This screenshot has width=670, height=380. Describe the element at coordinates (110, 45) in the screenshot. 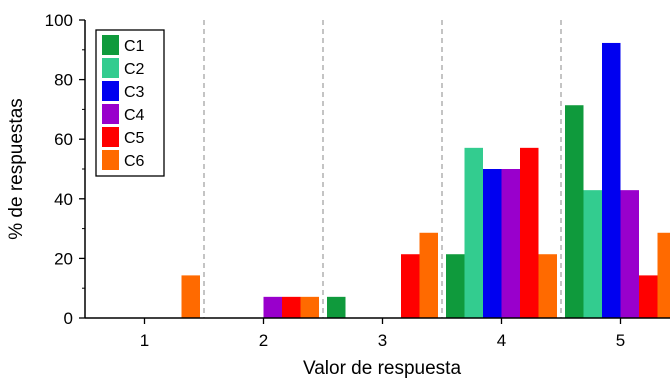

I see `legend-swatch-c1` at that location.